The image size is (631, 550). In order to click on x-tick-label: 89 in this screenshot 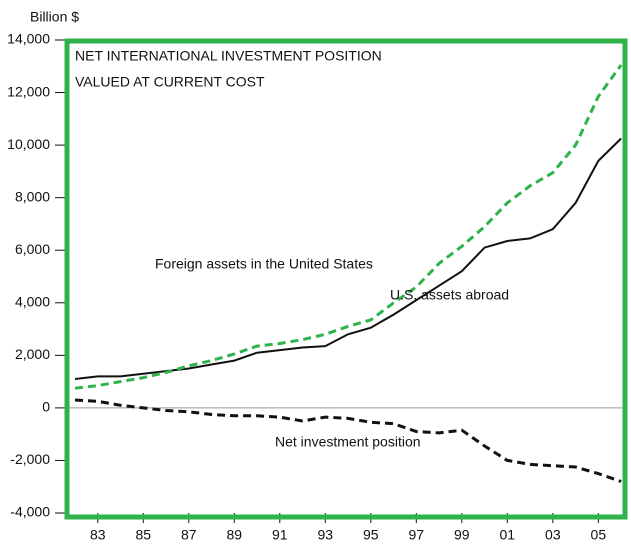, I will do `click(234, 535)`.